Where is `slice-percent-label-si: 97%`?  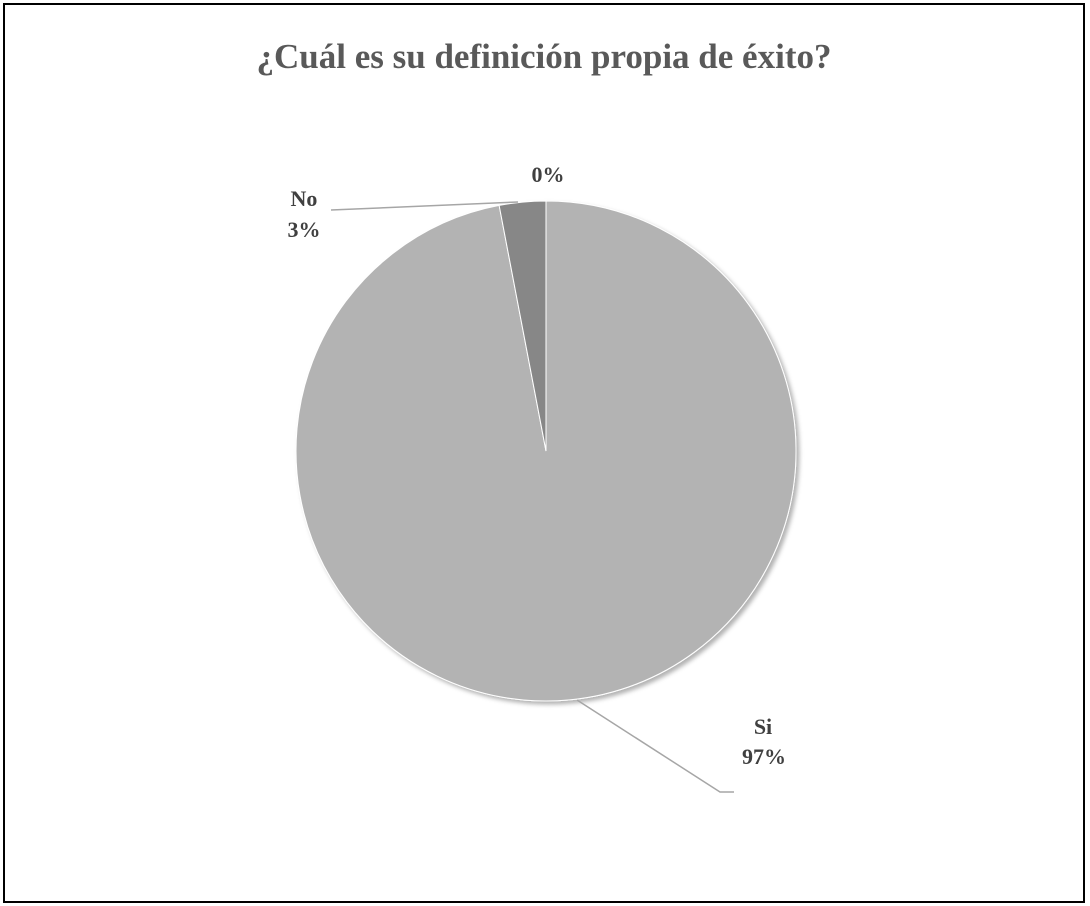 slice-percent-label-si: 97% is located at coordinates (764, 756).